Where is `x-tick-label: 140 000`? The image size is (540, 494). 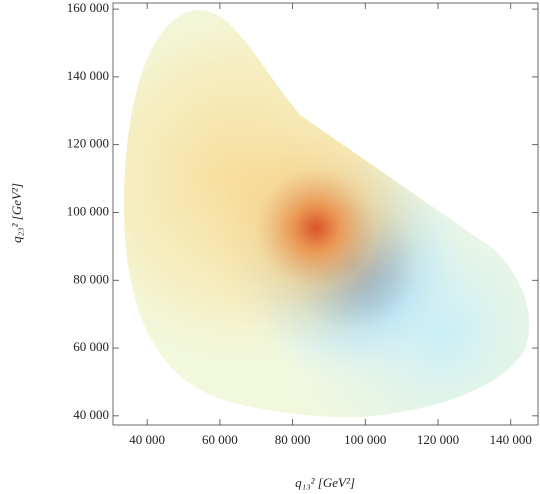 x-tick-label: 140 000 is located at coordinates (511, 439).